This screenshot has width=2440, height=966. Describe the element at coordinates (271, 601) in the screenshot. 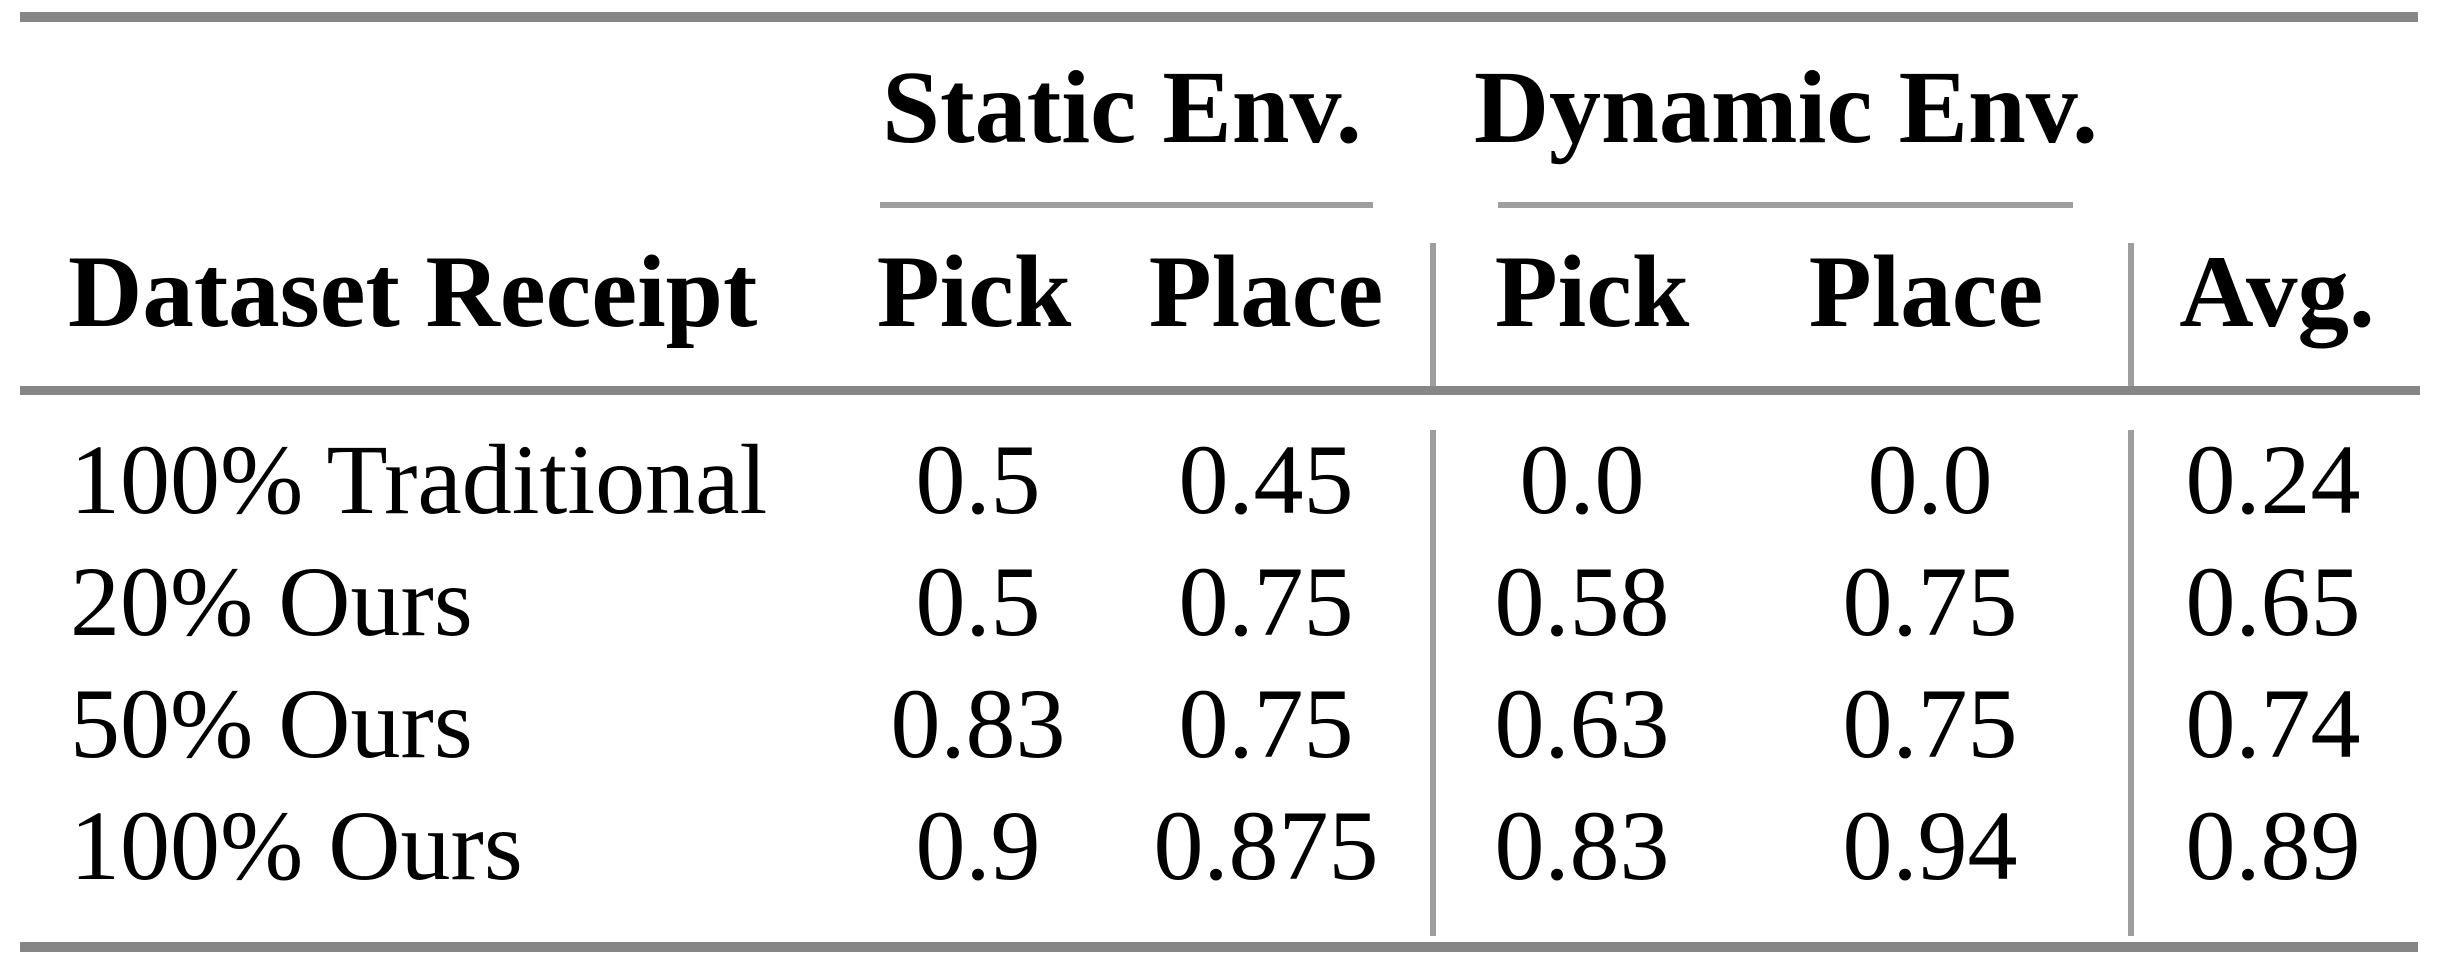

I see `row-label: 20% Ours` at that location.